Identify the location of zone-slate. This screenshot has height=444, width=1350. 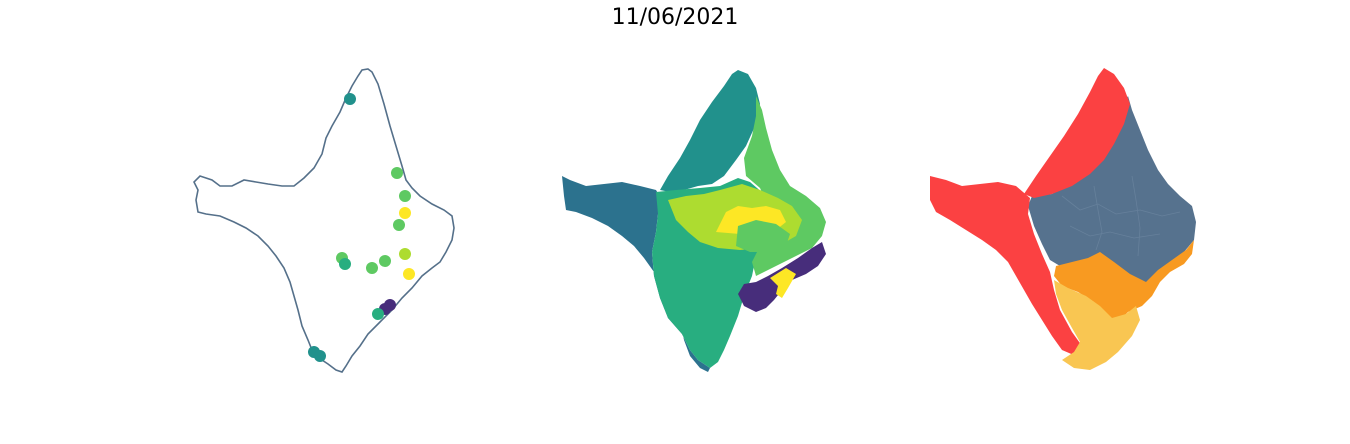
(1112, 196).